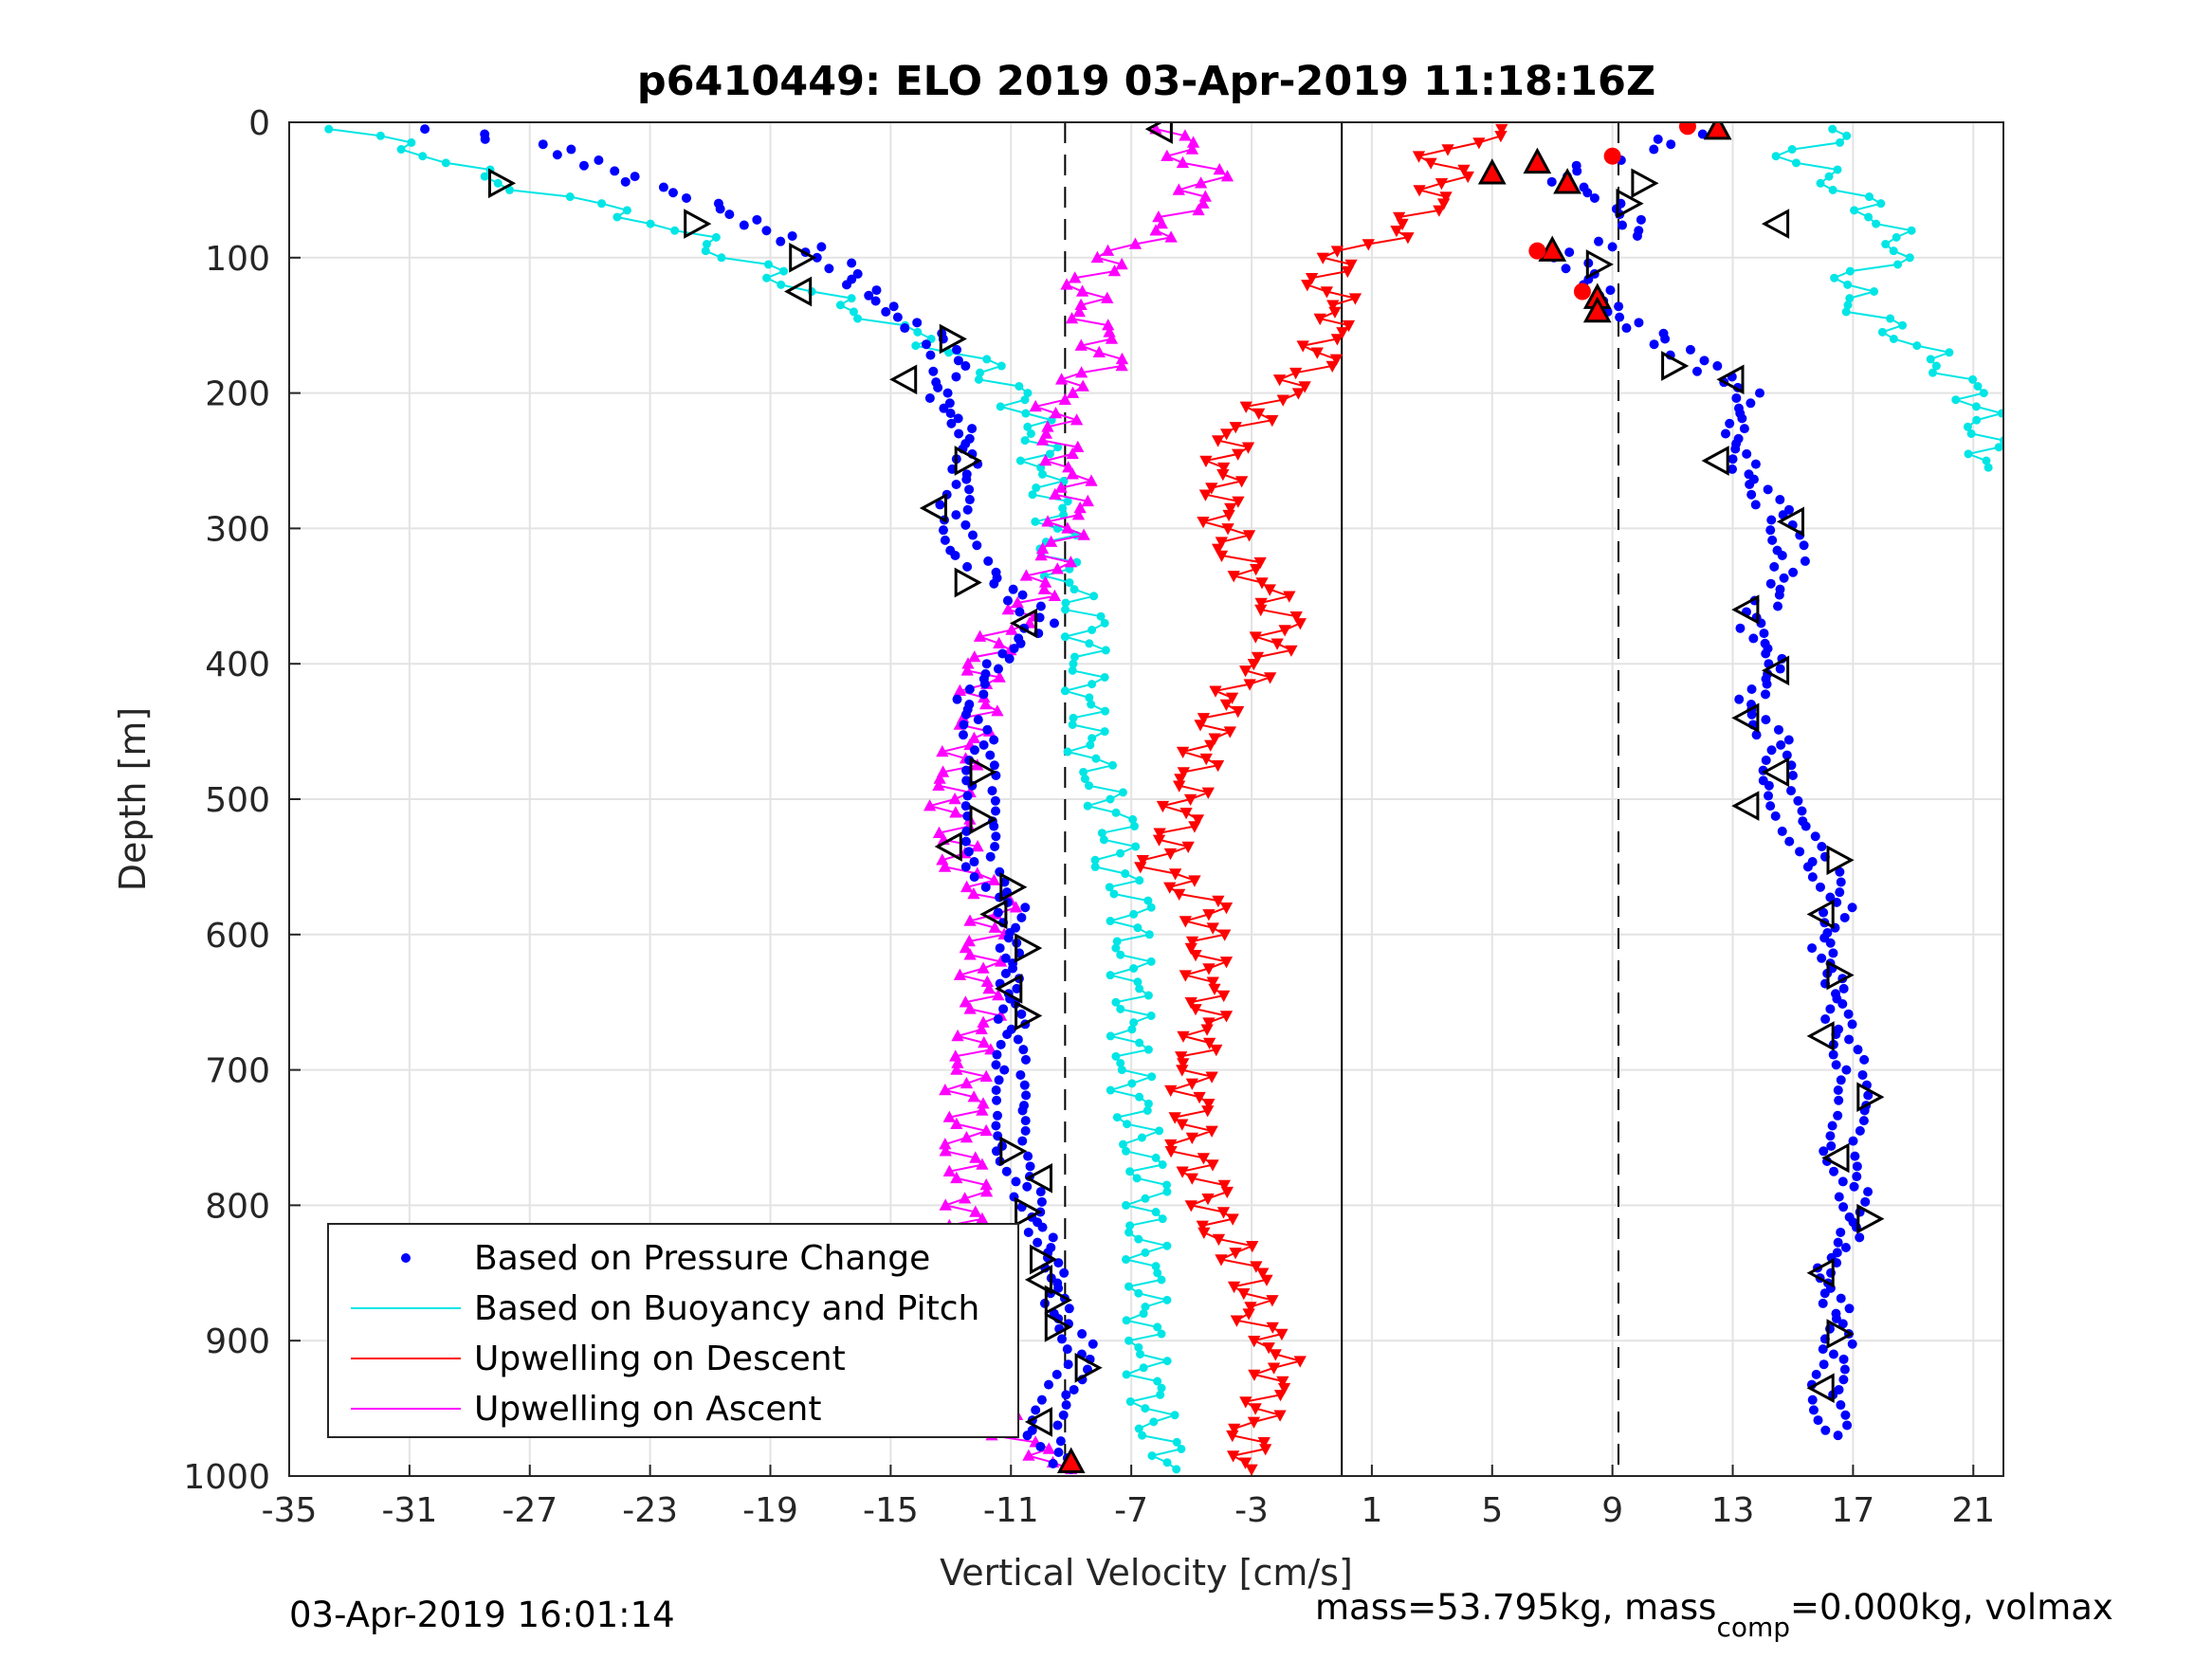  Describe the element at coordinates (1146, 1573) in the screenshot. I see `x-axis-label: Vertical Velocity [cm/s]` at that location.